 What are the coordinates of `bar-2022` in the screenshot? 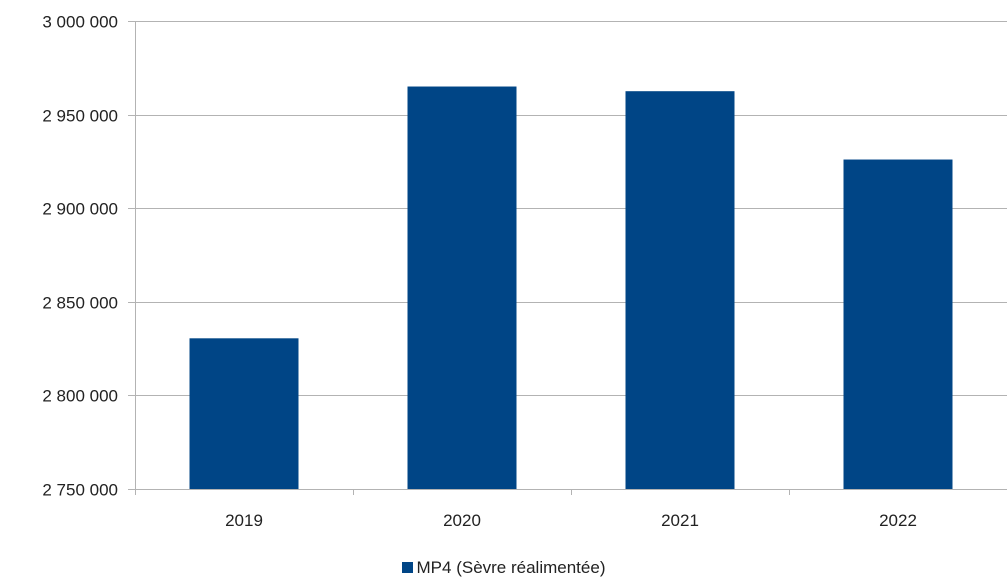 It's located at (898, 324).